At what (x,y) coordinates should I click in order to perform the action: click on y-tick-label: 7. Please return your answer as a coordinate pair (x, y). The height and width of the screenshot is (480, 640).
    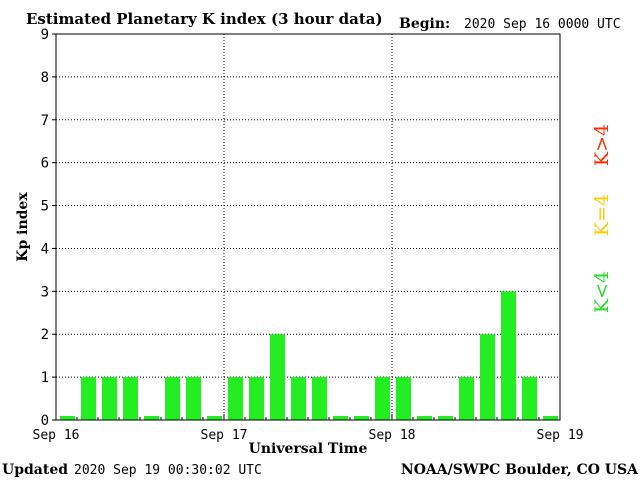
    Looking at the image, I should click on (45, 121).